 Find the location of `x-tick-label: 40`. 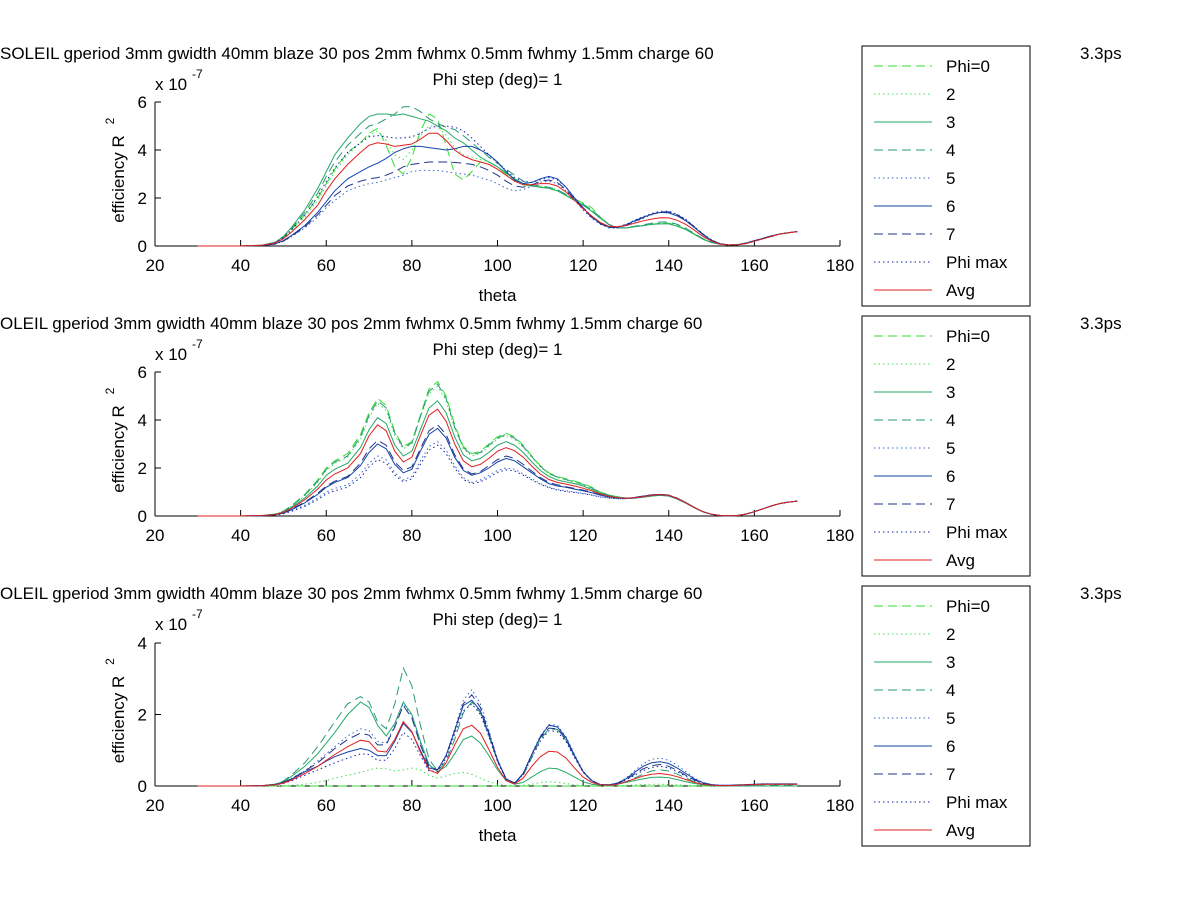

x-tick-label: 40 is located at coordinates (240, 535).